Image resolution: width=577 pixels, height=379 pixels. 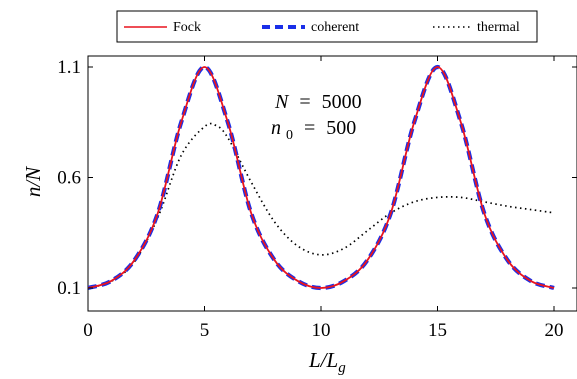 What do you see at coordinates (554, 330) in the screenshot?
I see `x-tick-label: 20` at bounding box center [554, 330].